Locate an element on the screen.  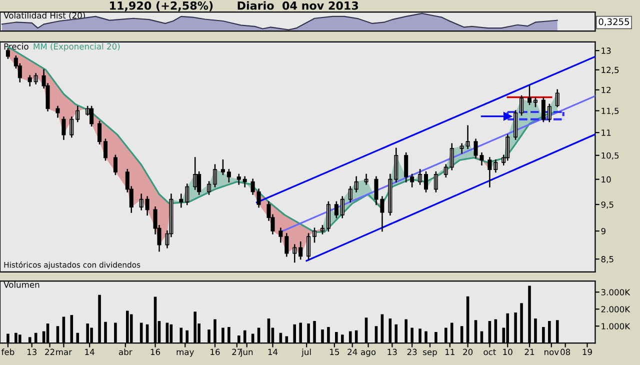
y-tick-label: 11 is located at coordinates (606, 133).